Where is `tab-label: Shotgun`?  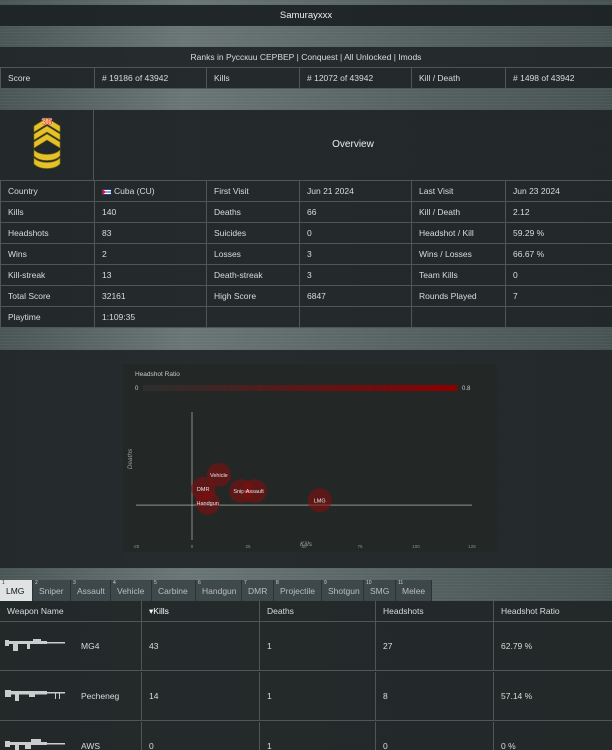
tab-label: Shotgun is located at coordinates (344, 591).